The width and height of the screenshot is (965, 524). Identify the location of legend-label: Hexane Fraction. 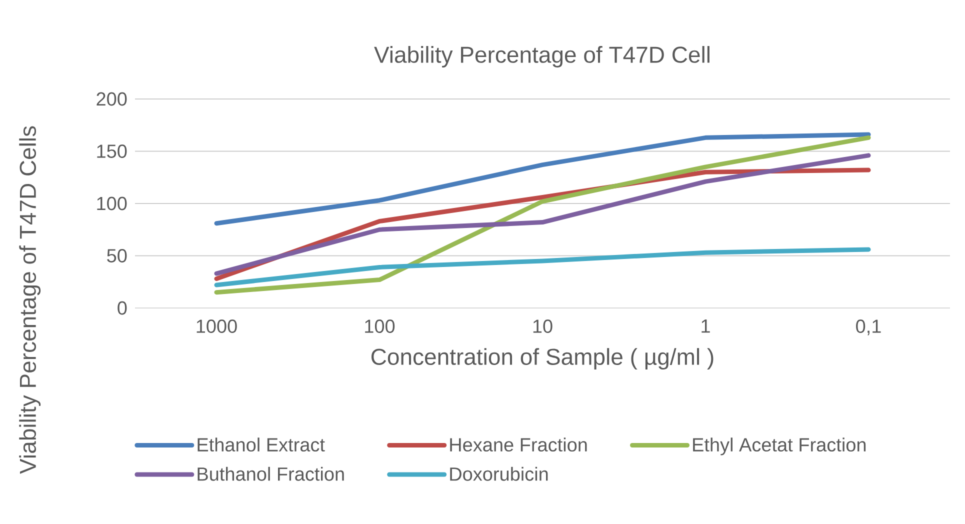
(518, 445).